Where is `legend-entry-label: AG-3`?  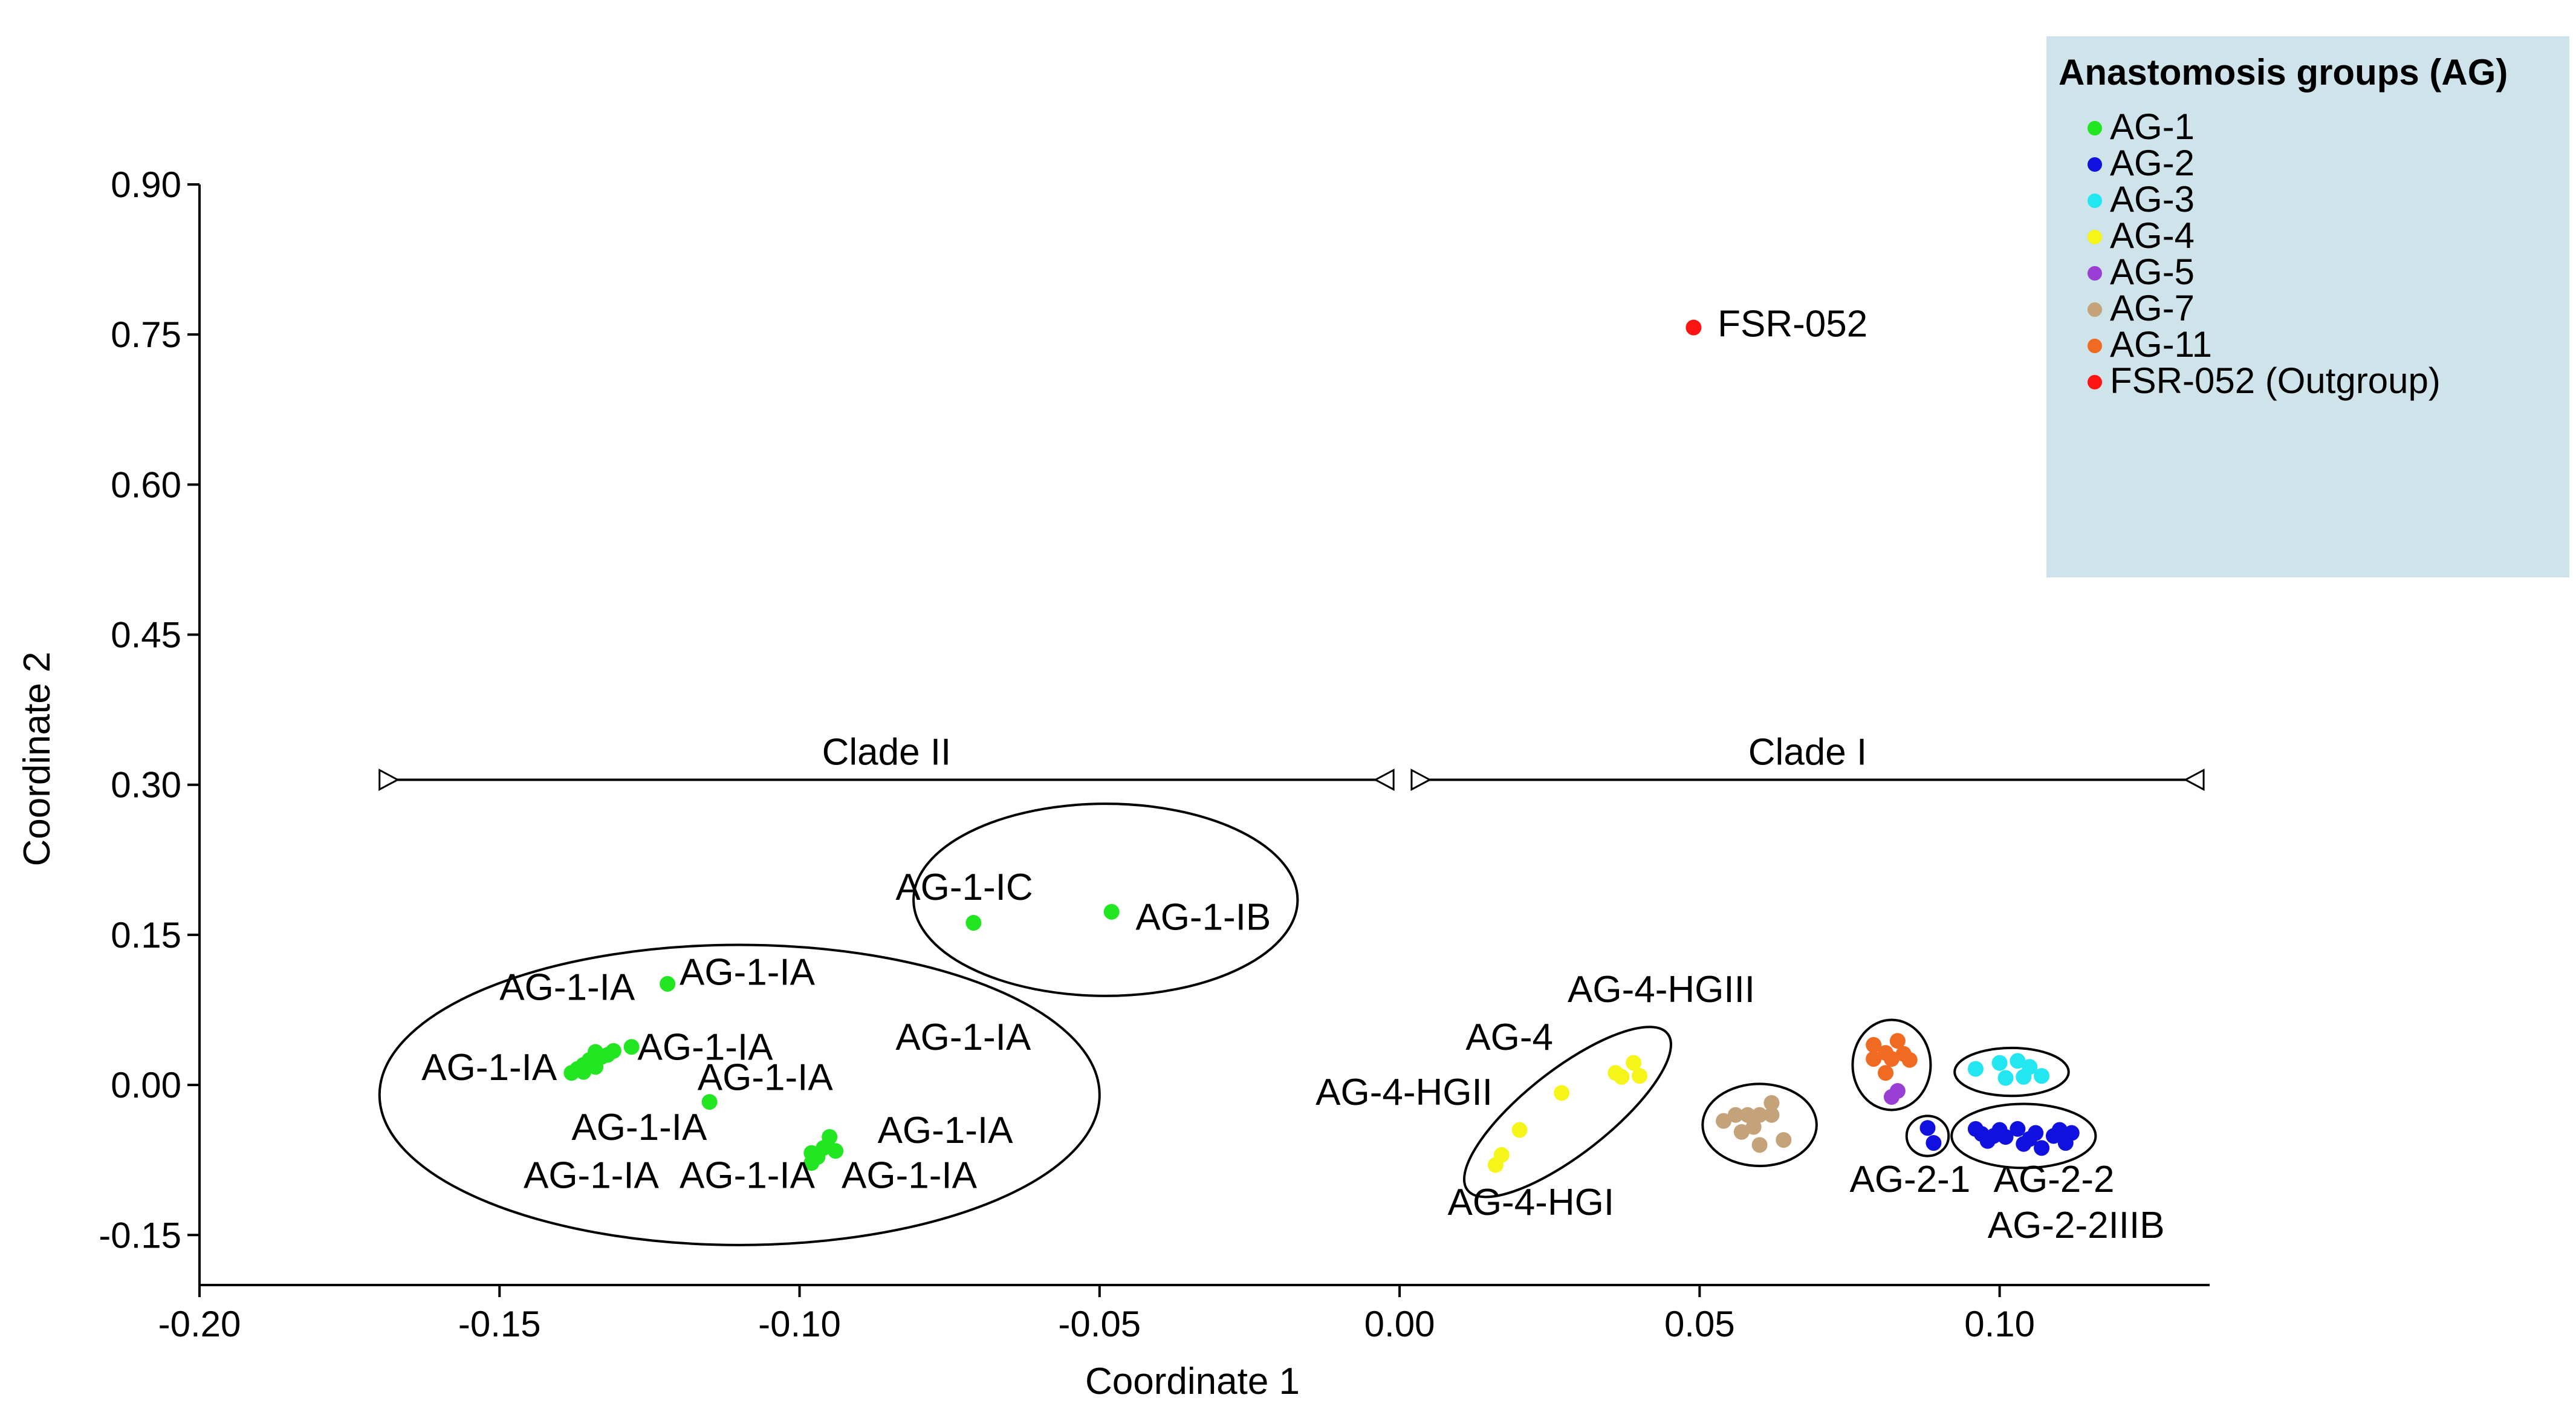 legend-entry-label: AG-3 is located at coordinates (2153, 199).